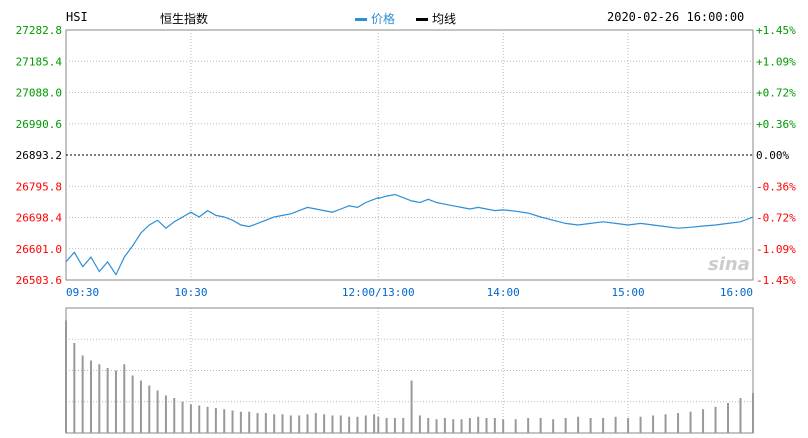 The height and width of the screenshot is (438, 808). I want to click on y-tick-pct-label: -1.45%, so click(776, 280).